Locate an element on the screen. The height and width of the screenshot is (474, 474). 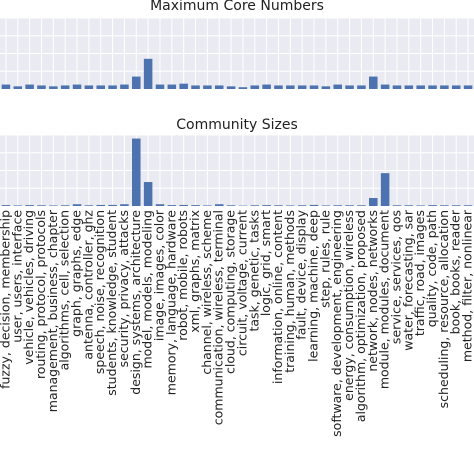
x-tick-label: management, business, chapter is located at coordinates (52, 310).